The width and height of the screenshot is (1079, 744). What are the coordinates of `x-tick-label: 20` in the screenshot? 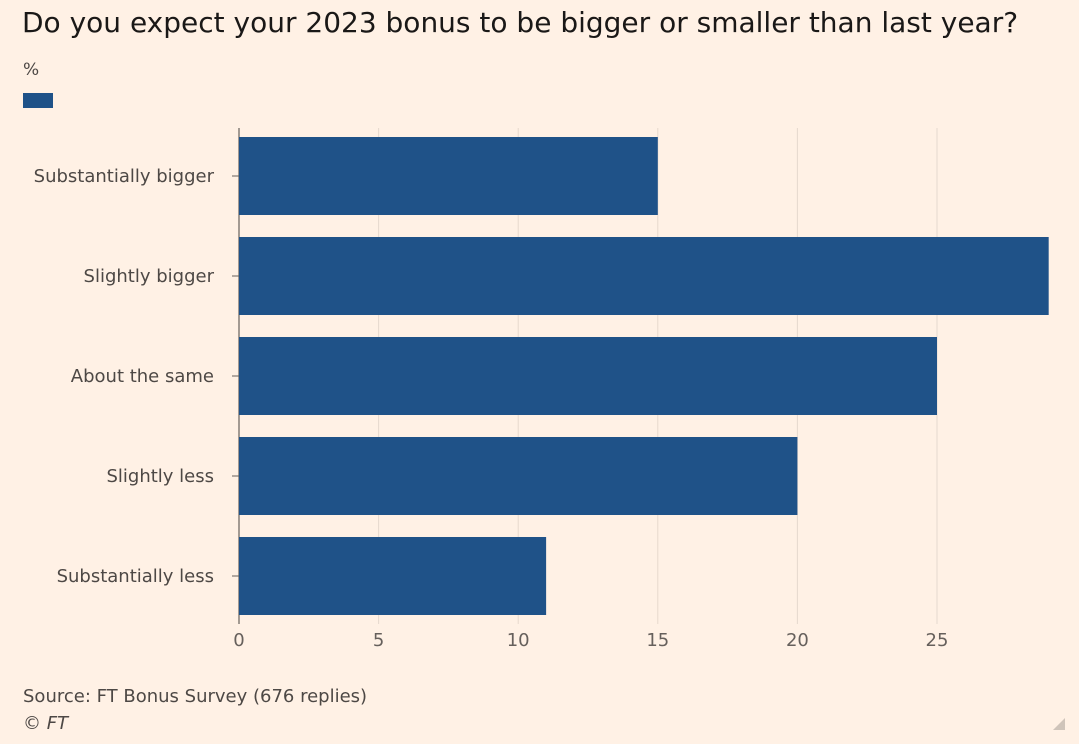 It's located at (797, 640).